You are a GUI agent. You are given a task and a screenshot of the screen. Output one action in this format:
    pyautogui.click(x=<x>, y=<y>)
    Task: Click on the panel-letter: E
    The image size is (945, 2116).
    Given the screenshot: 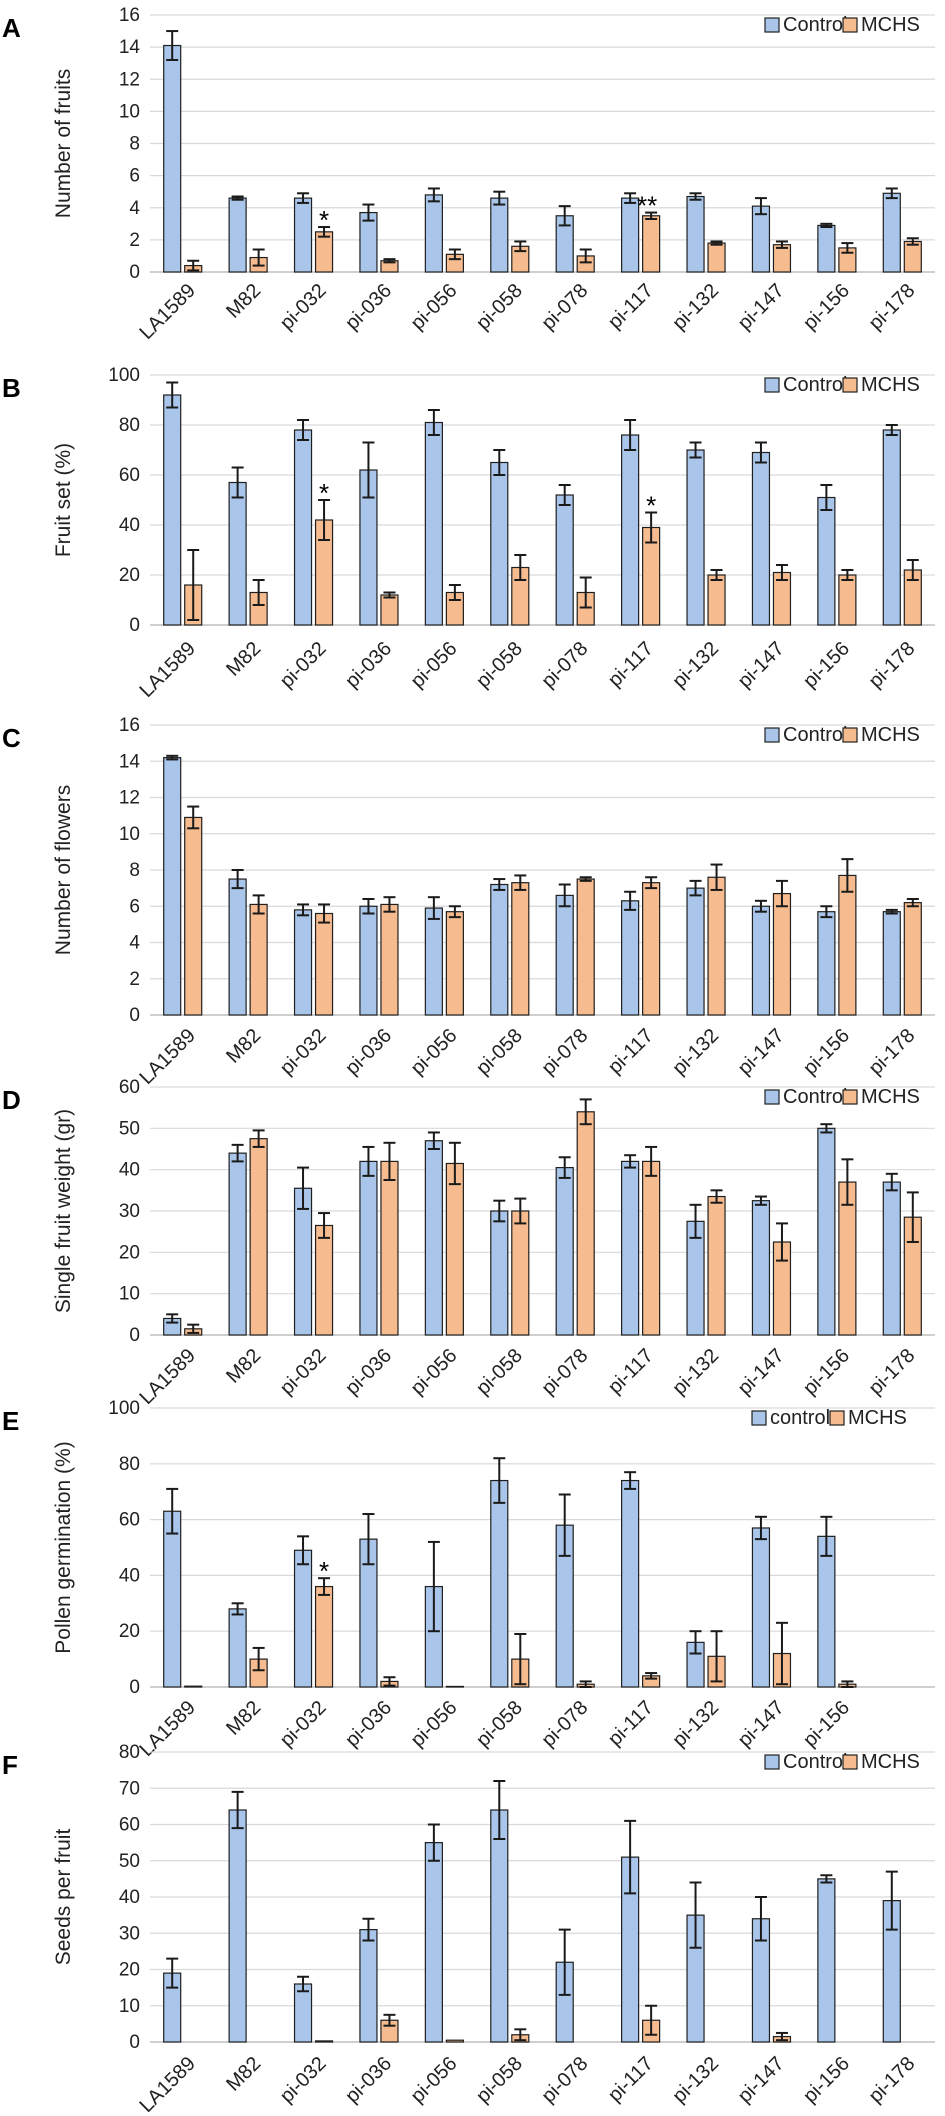 What is the action you would take?
    pyautogui.click(x=10, y=1421)
    